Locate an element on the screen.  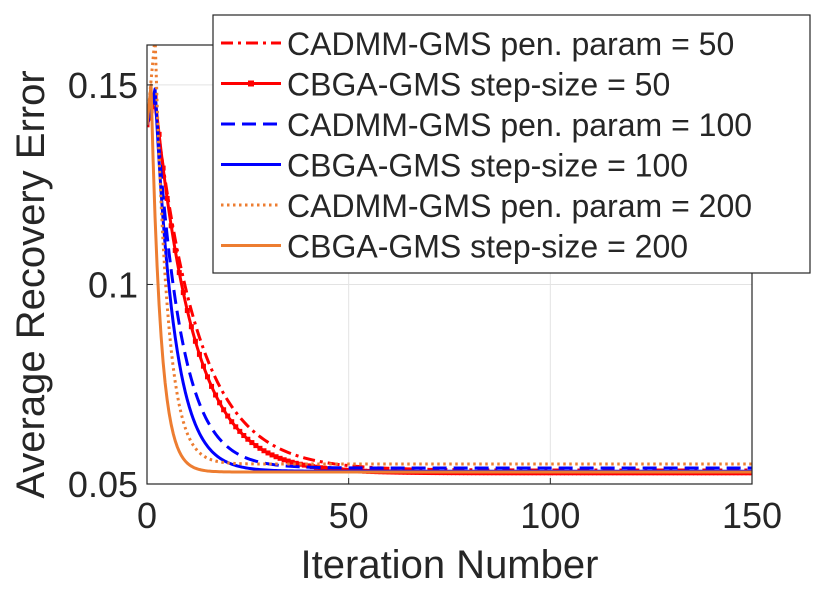
legend-label: CBGA-GMS step-size = 100 is located at coordinates (487, 166).